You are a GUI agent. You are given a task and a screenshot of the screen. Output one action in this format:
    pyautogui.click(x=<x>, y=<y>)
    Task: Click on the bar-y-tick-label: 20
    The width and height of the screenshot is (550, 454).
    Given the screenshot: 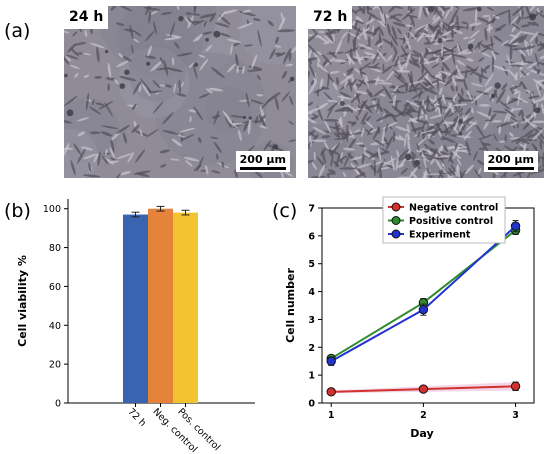 What is the action you would take?
    pyautogui.click(x=55, y=365)
    